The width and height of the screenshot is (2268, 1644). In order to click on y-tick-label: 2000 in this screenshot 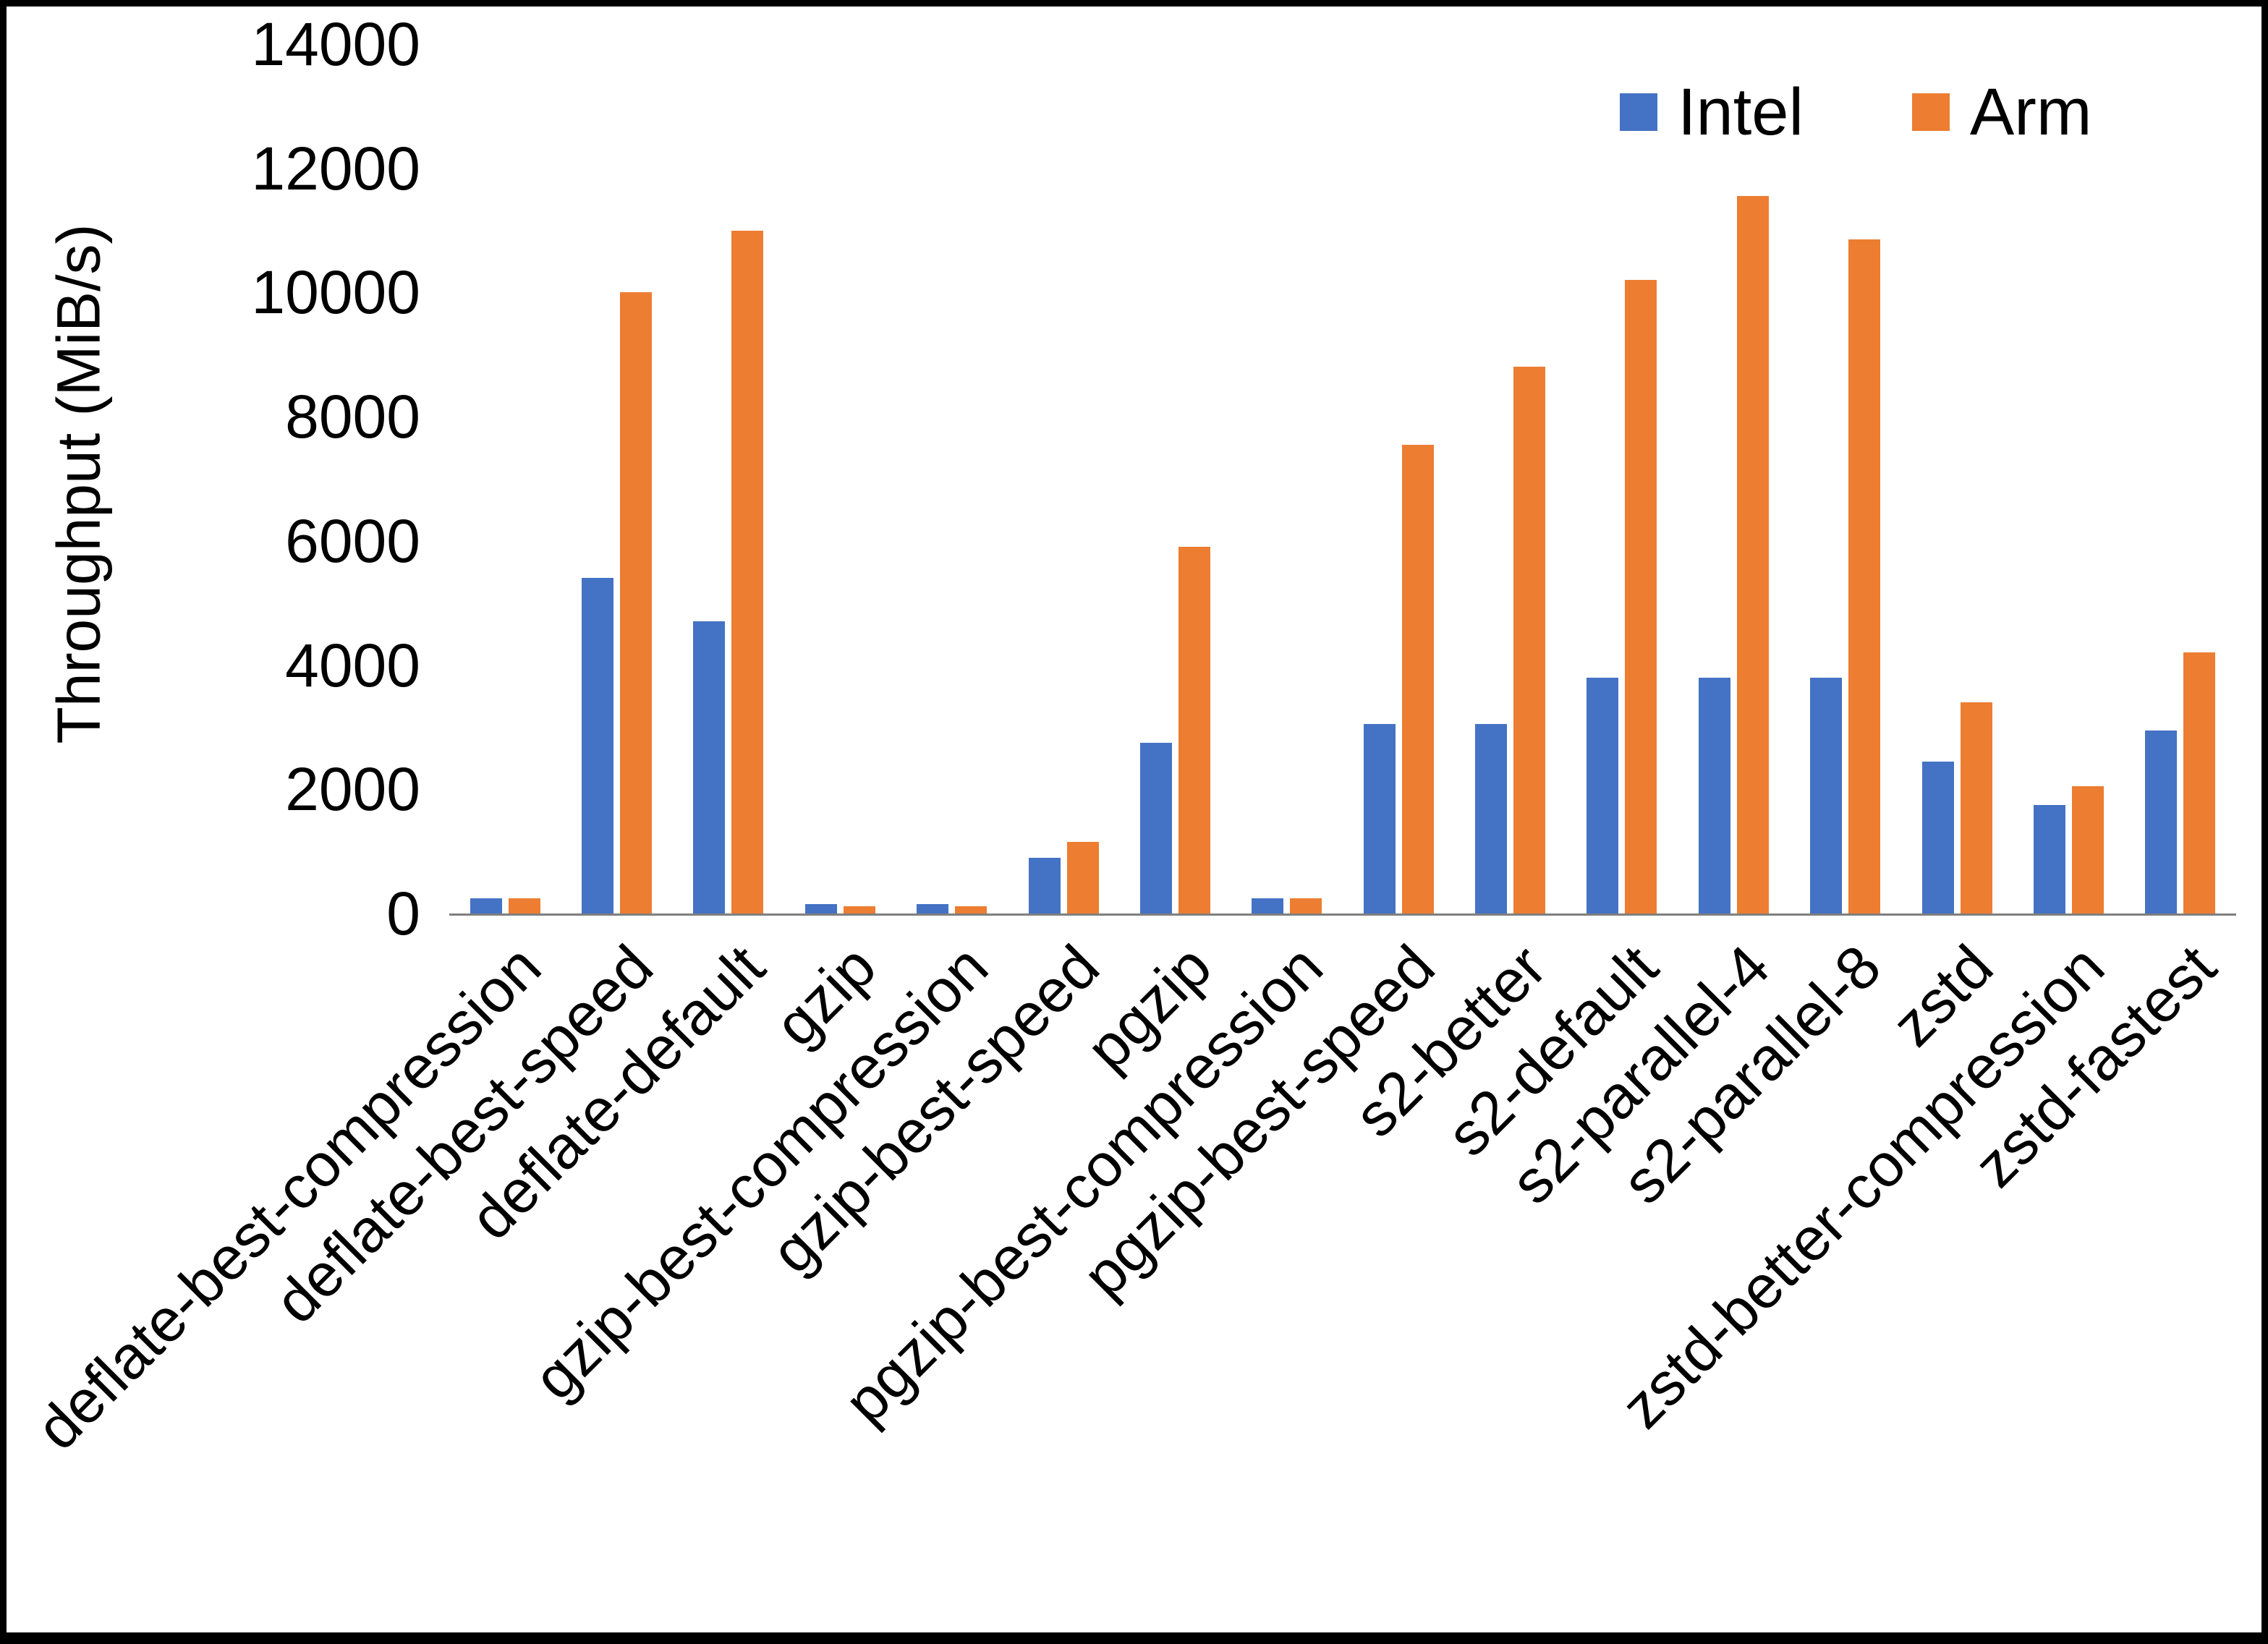, I will do `click(352, 789)`.